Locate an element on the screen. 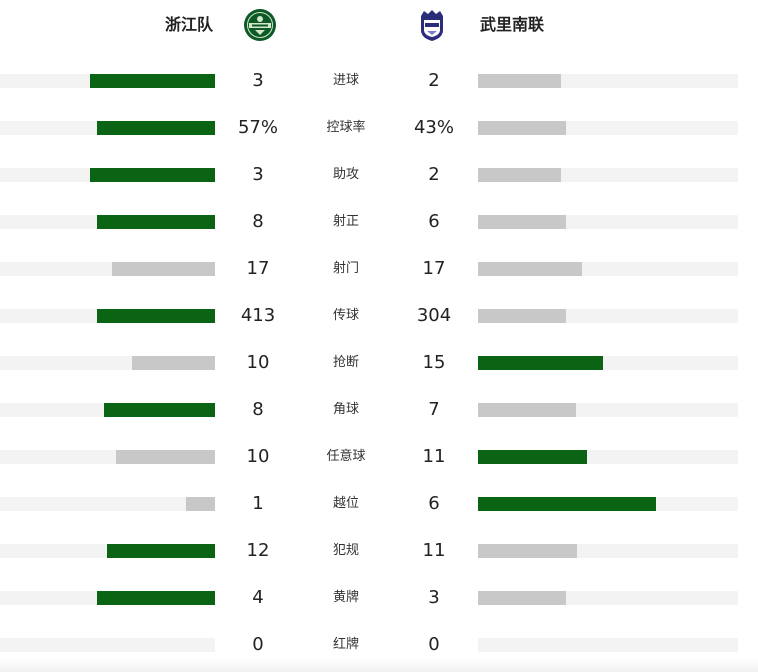 Image resolution: width=758 pixels, height=672 pixels. away-stat-value: 43% is located at coordinates (433, 127).